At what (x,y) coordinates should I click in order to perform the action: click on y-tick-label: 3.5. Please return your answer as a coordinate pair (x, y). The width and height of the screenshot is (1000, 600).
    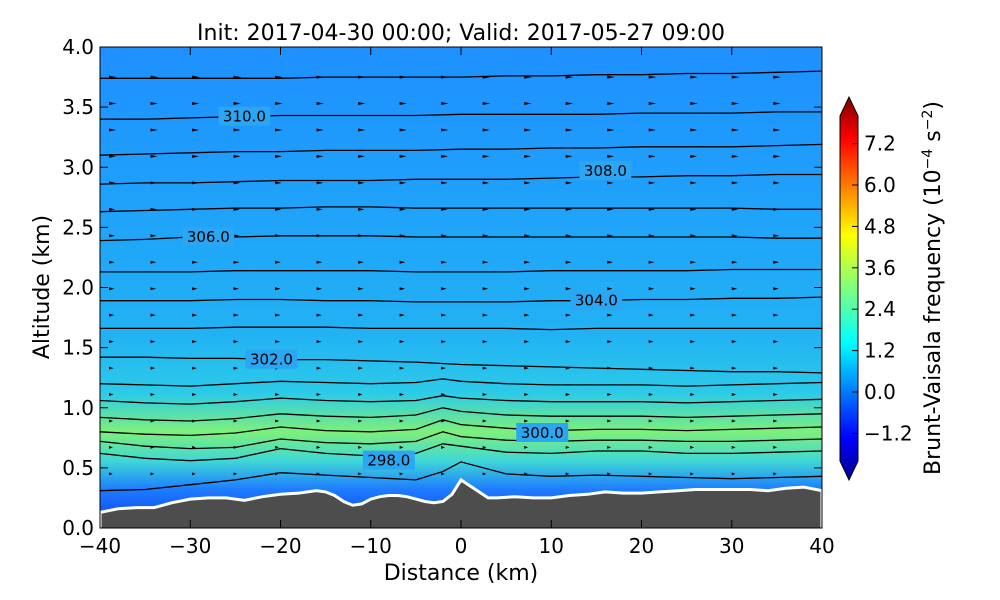
    Looking at the image, I should click on (78, 107).